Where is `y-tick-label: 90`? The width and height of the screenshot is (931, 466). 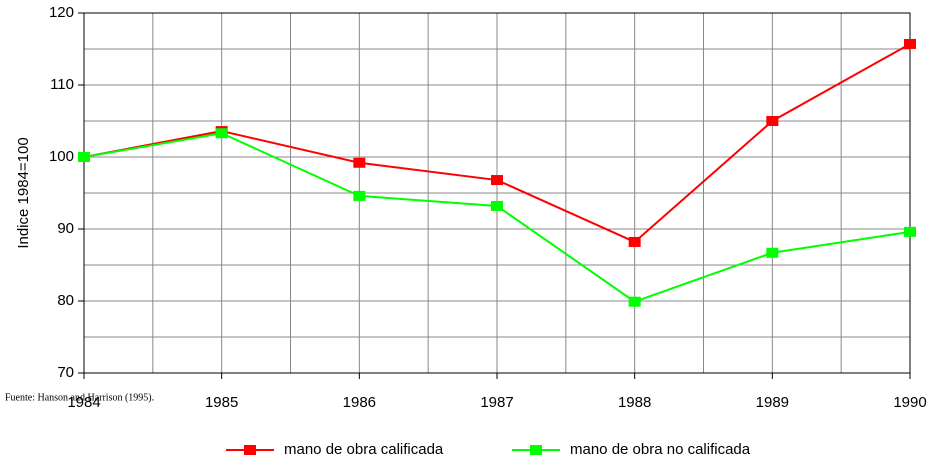
y-tick-label: 90 is located at coordinates (65, 228).